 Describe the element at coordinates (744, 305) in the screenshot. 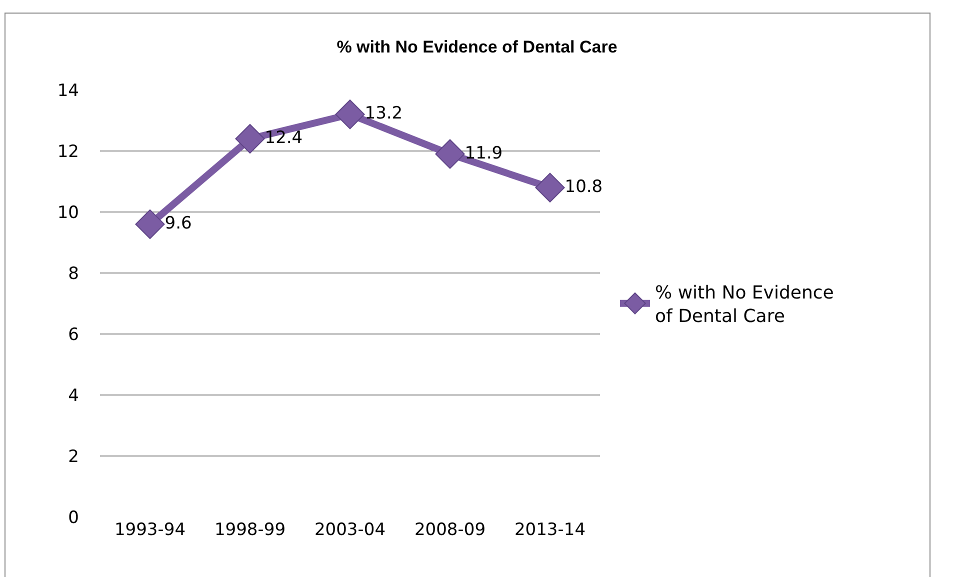

I see `legend-label: % with No Evidence of Dental Care` at that location.